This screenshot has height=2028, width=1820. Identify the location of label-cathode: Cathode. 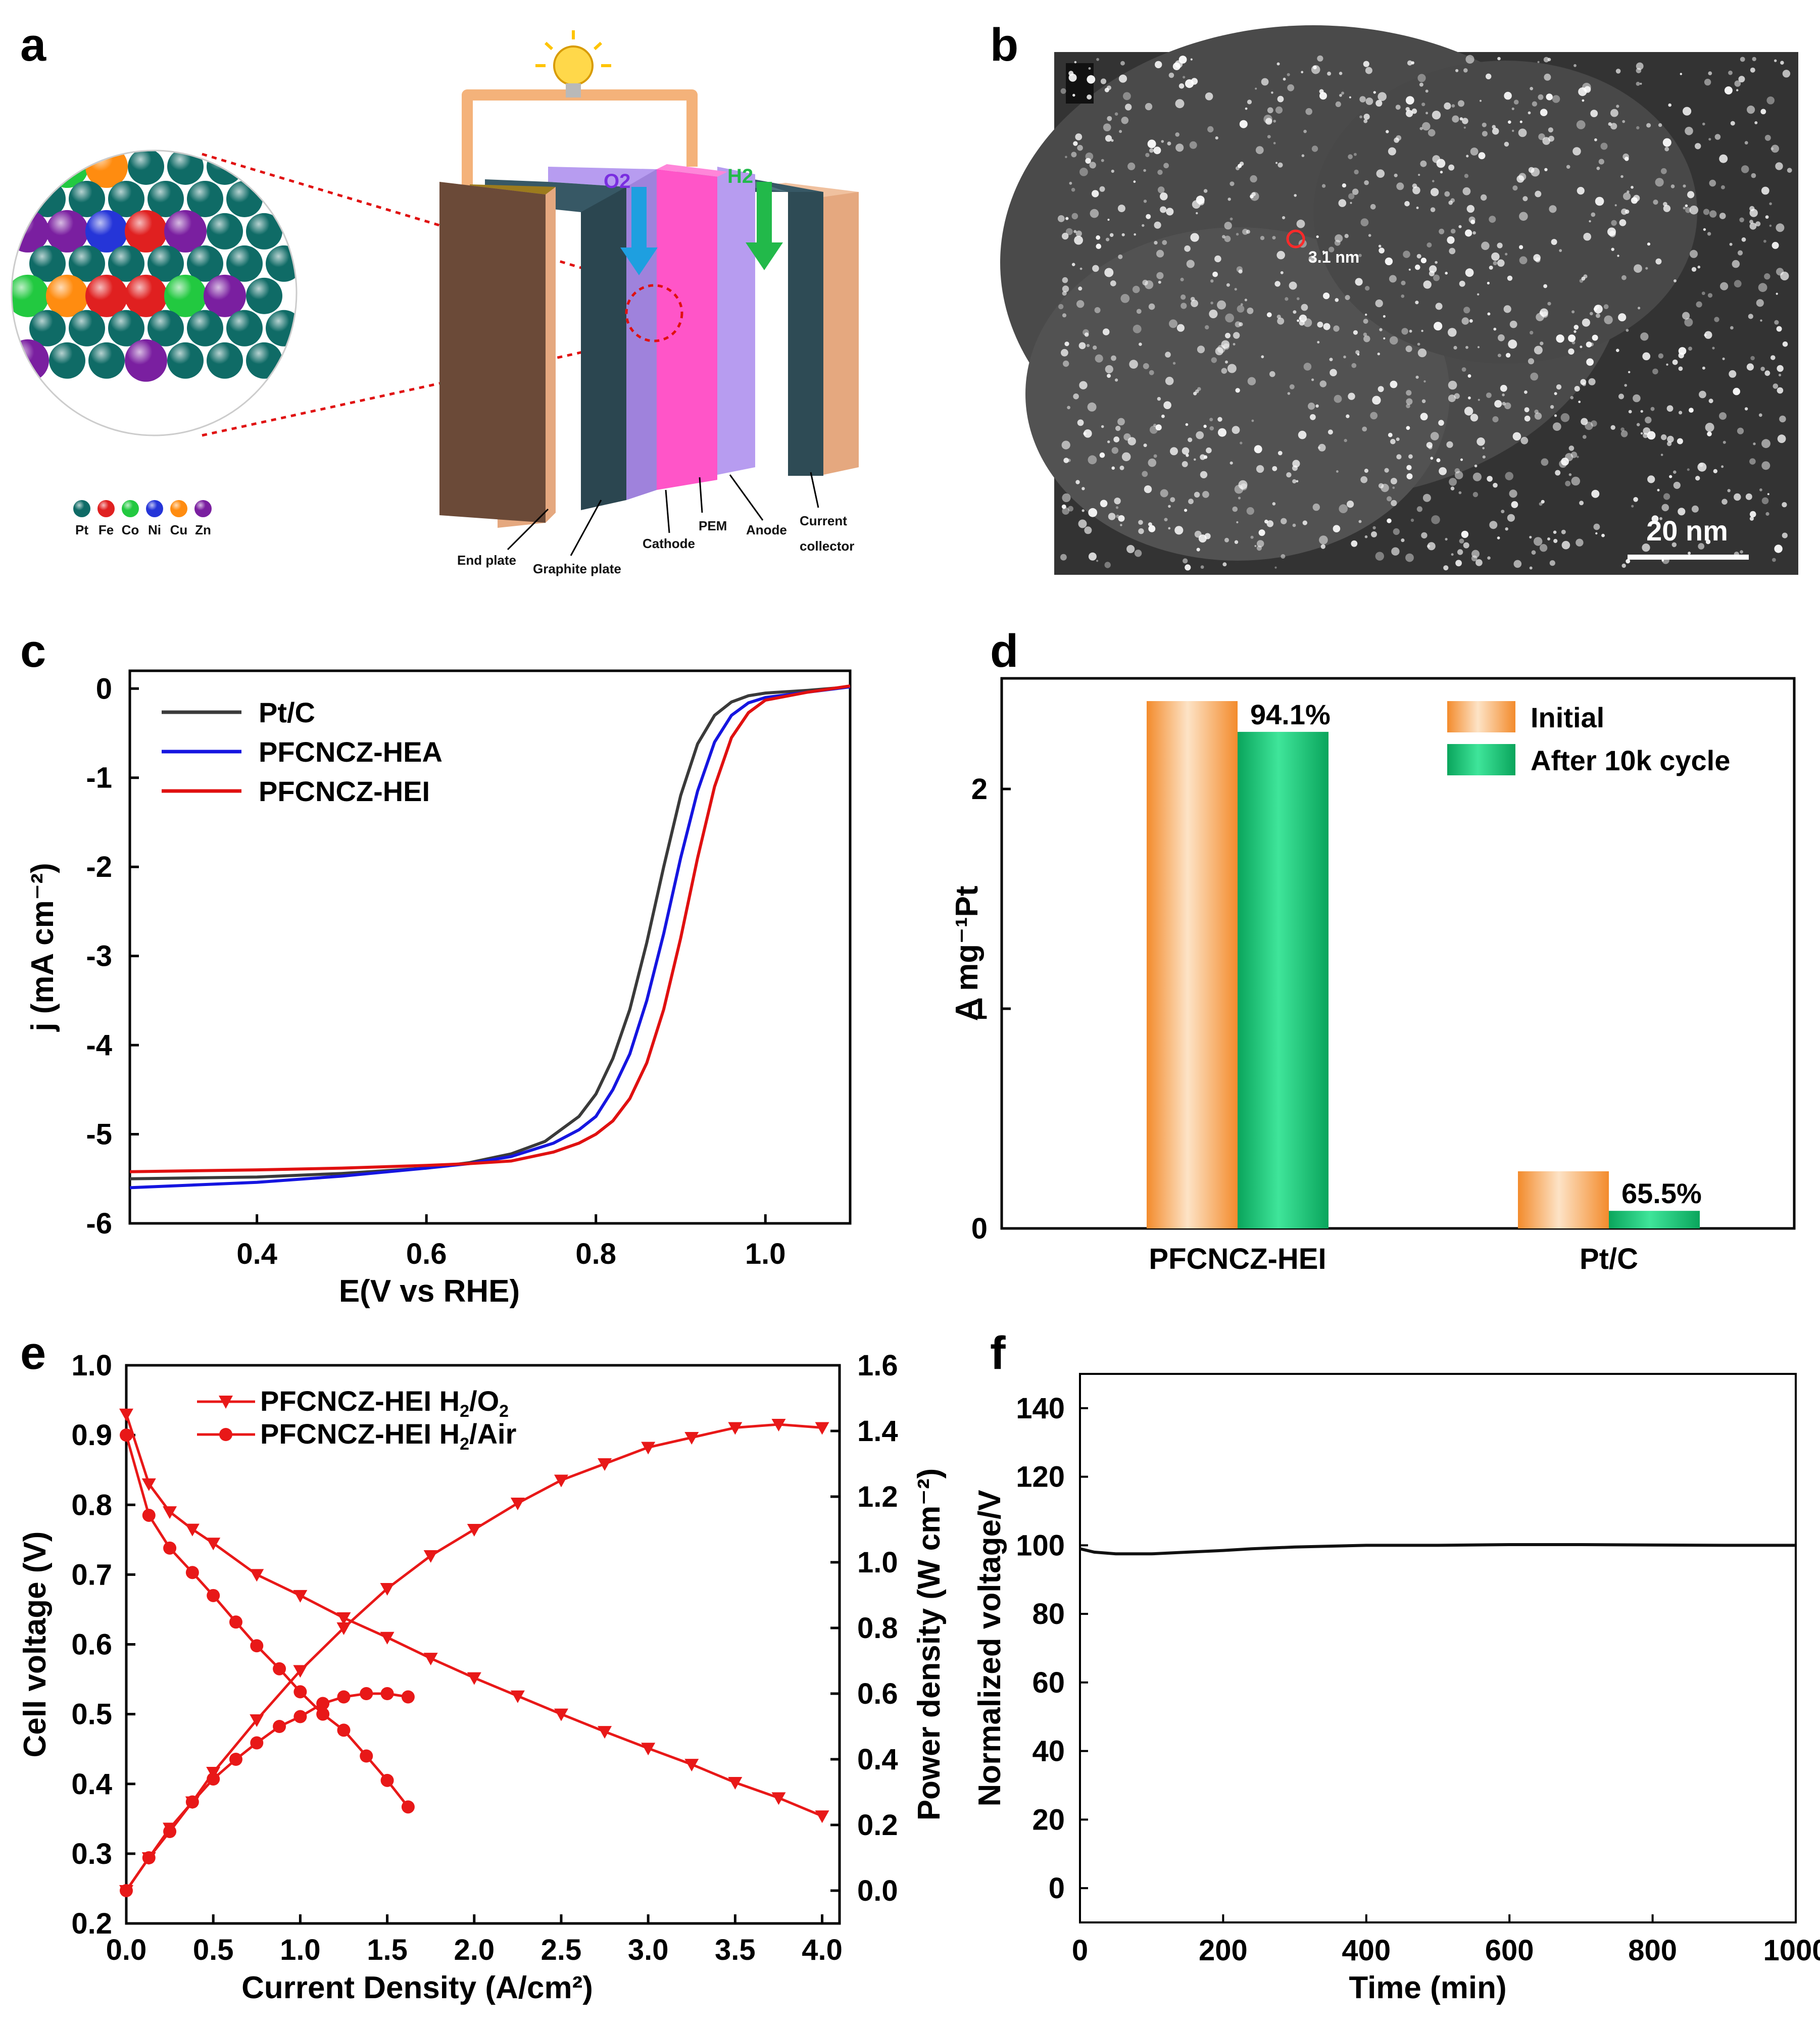
(669, 543).